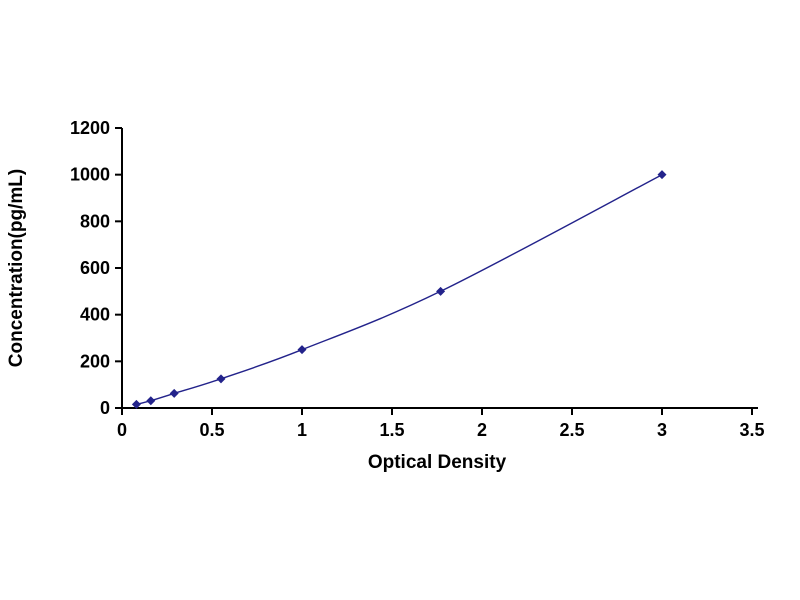 Image resolution: width=800 pixels, height=600 pixels. What do you see at coordinates (95, 268) in the screenshot?
I see `y-tick-label: 600` at bounding box center [95, 268].